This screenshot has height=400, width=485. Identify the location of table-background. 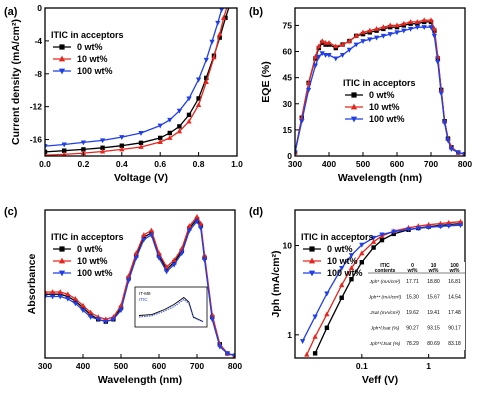
(416, 306).